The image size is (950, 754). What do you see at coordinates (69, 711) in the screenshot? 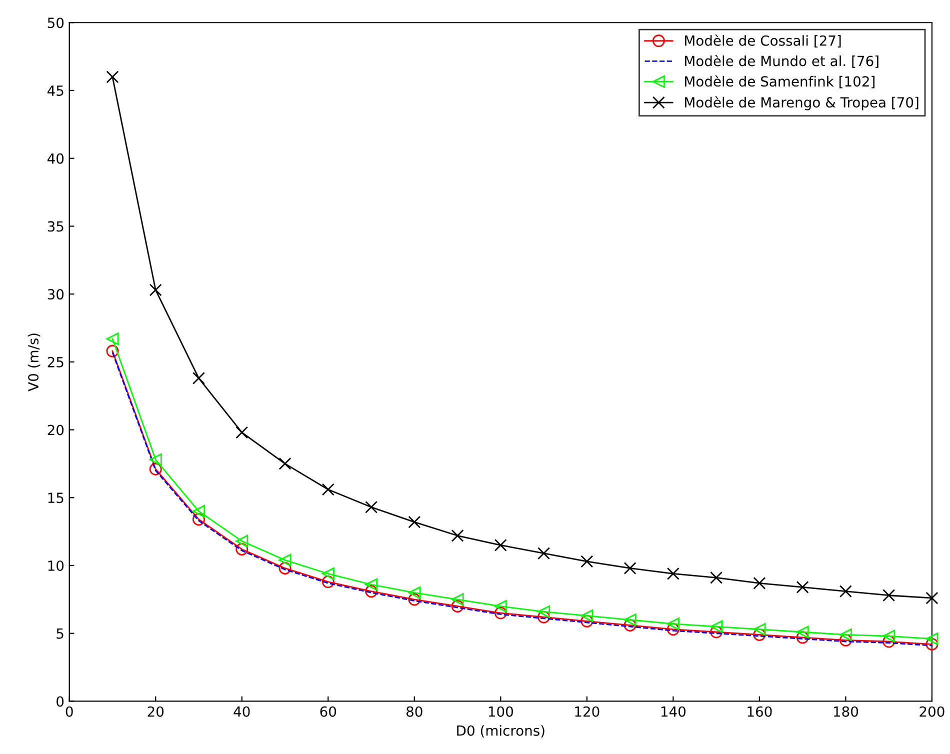
I see `x-tick-label: 0` at bounding box center [69, 711].